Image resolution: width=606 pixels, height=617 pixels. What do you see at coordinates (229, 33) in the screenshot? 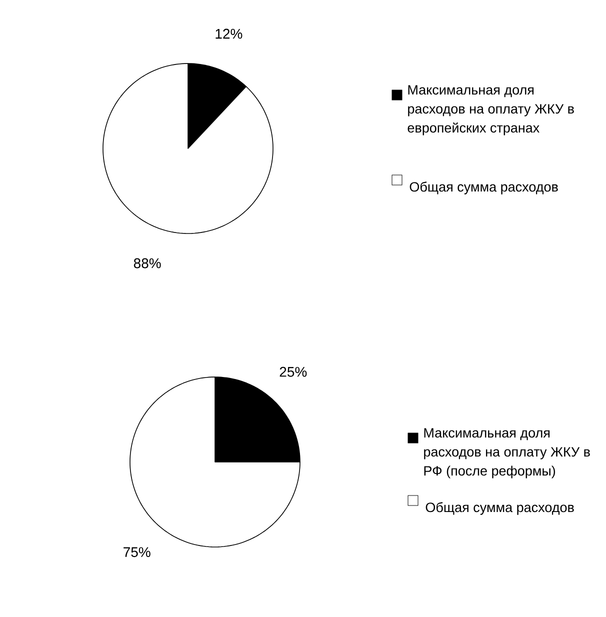
I see `data-label: 12%` at bounding box center [229, 33].